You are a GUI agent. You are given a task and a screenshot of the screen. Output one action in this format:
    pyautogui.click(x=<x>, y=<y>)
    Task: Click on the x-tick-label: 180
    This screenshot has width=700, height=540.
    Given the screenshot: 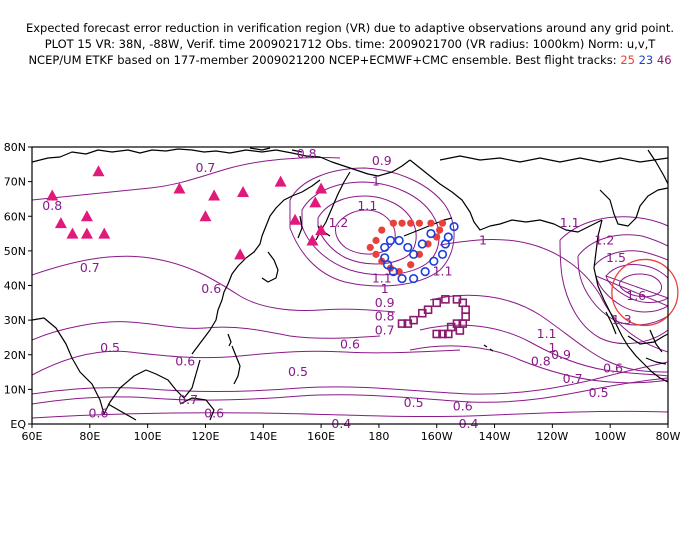 What is the action you would take?
    pyautogui.click(x=378, y=436)
    